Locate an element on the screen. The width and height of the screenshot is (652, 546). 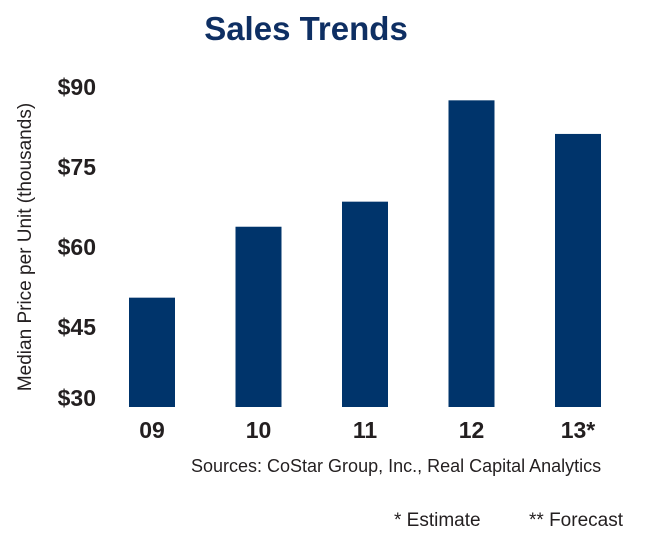
x-tick-label: 12 is located at coordinates (472, 430).